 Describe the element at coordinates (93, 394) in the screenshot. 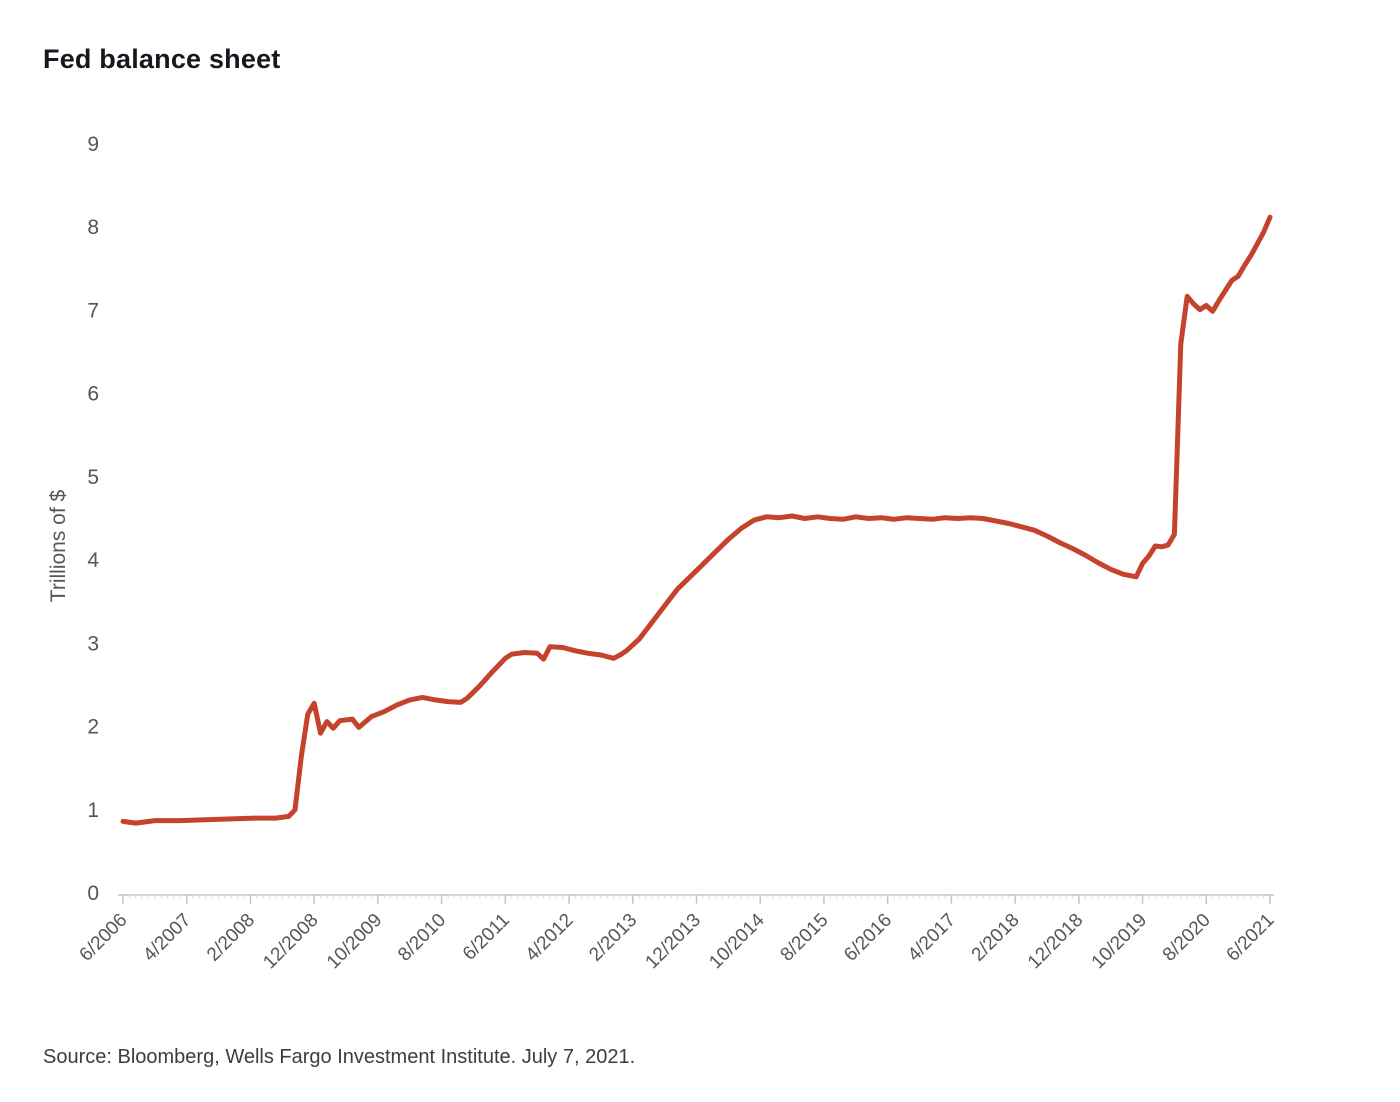

I see `y-tick-label: 6` at that location.